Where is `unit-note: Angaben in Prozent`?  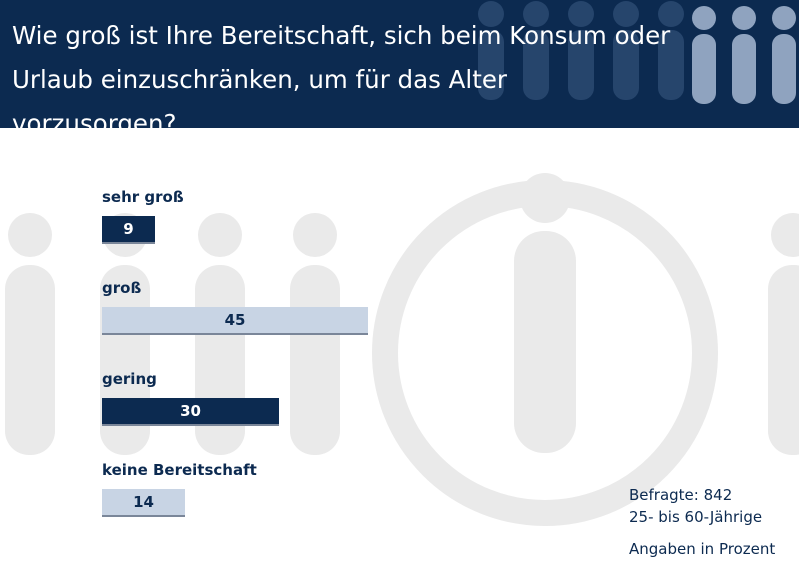
unit-note: Angaben in Prozent is located at coordinates (702, 549).